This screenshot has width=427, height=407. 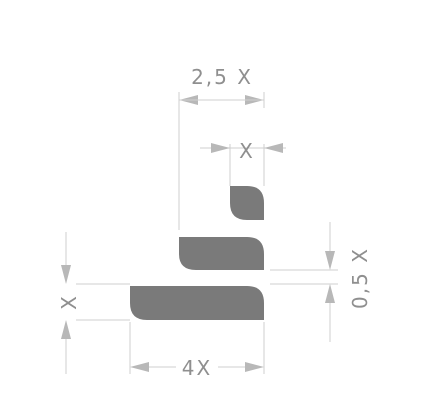 What do you see at coordinates (330, 260) in the screenshot?
I see `arrow-right-top` at bounding box center [330, 260].